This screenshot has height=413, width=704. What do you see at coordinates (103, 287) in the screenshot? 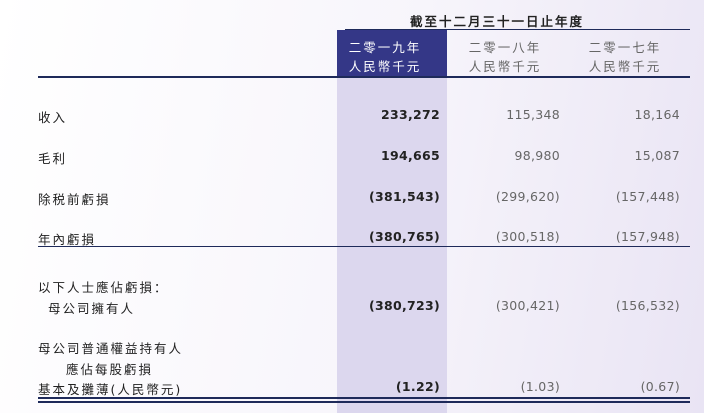
I see `row-label: 以下人士應佔虧損：` at bounding box center [103, 287].